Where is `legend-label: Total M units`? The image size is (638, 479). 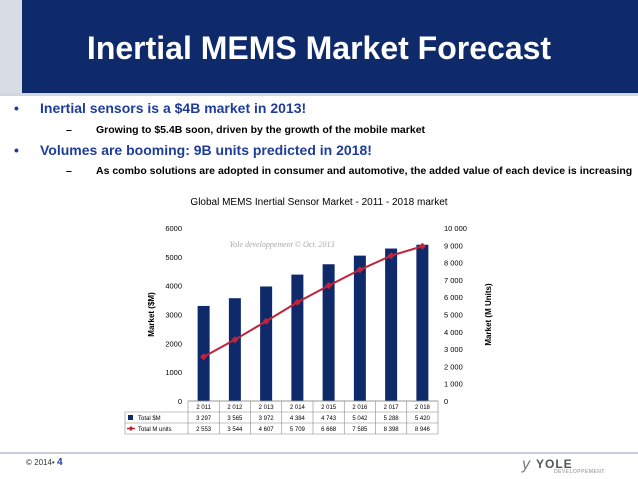 legend-label: Total M units is located at coordinates (155, 430).